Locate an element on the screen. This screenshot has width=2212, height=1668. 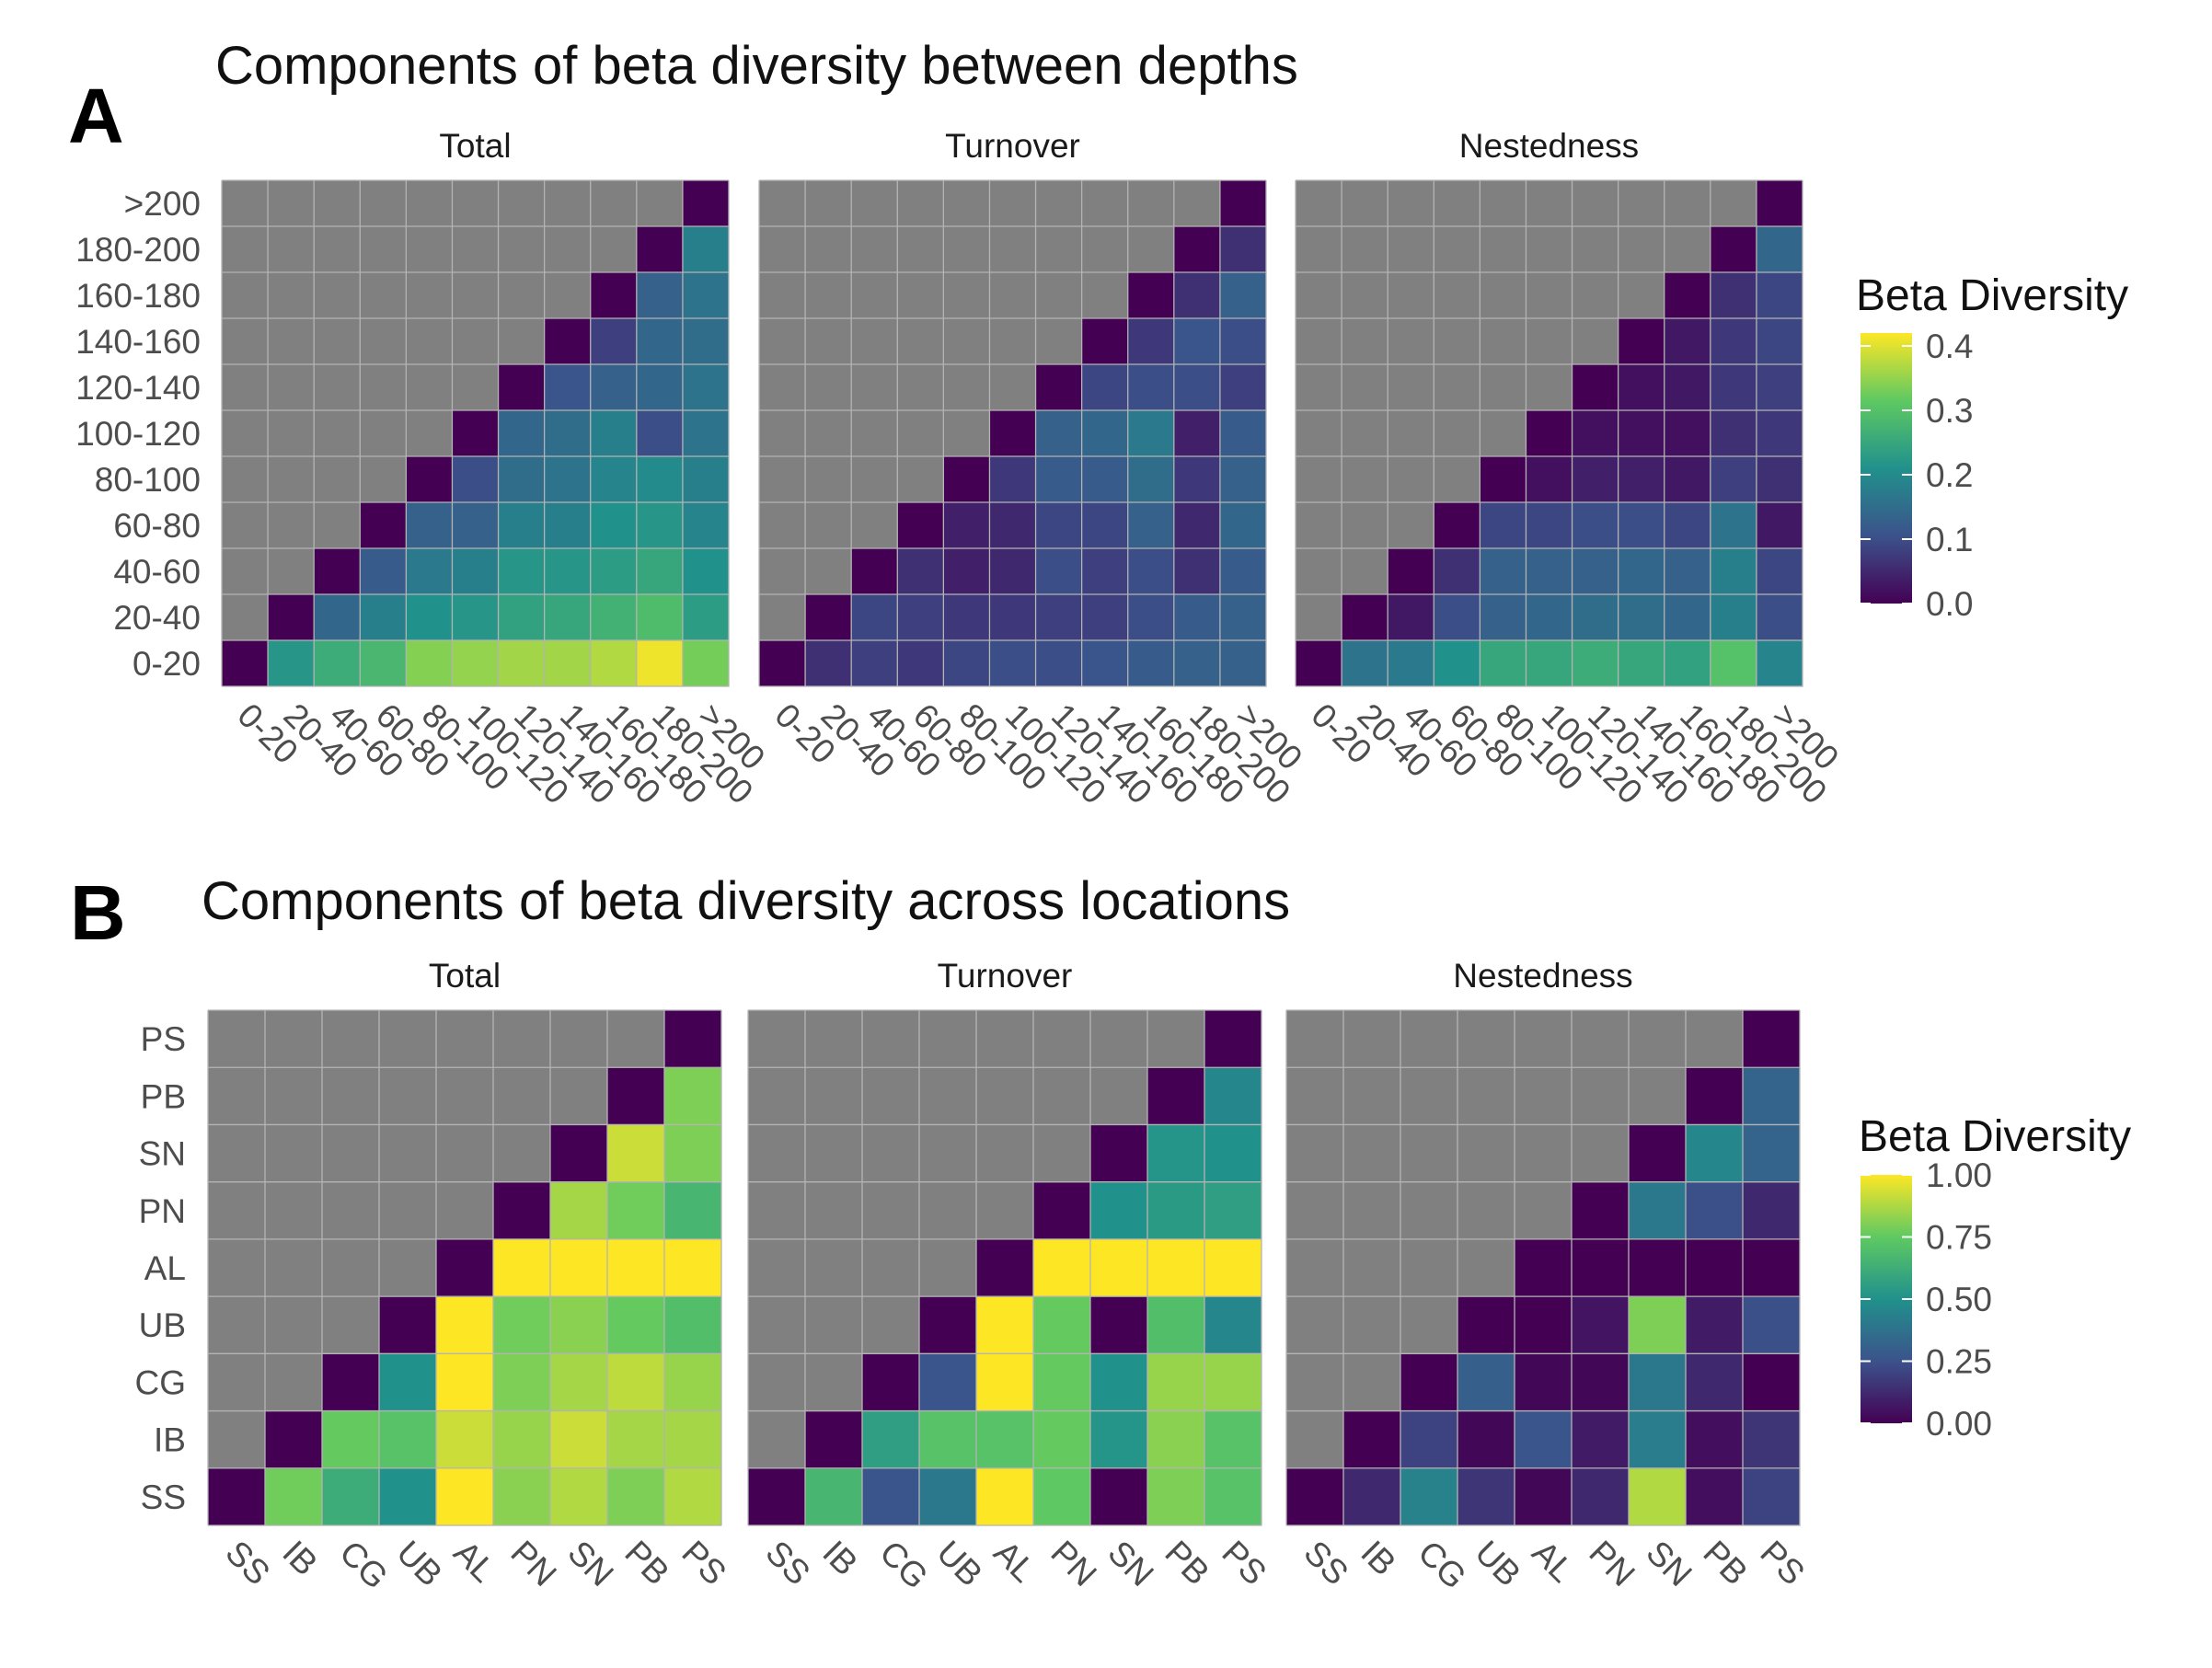
x-tick-label: IB is located at coordinates (300, 1558).